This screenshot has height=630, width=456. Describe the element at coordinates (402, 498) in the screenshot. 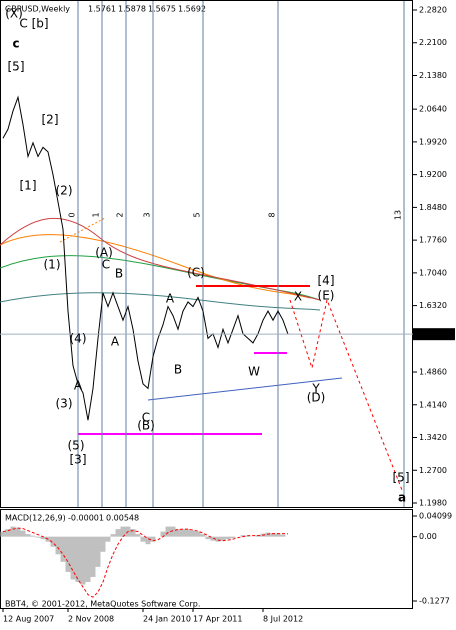

I see `wave-label: a` at that location.